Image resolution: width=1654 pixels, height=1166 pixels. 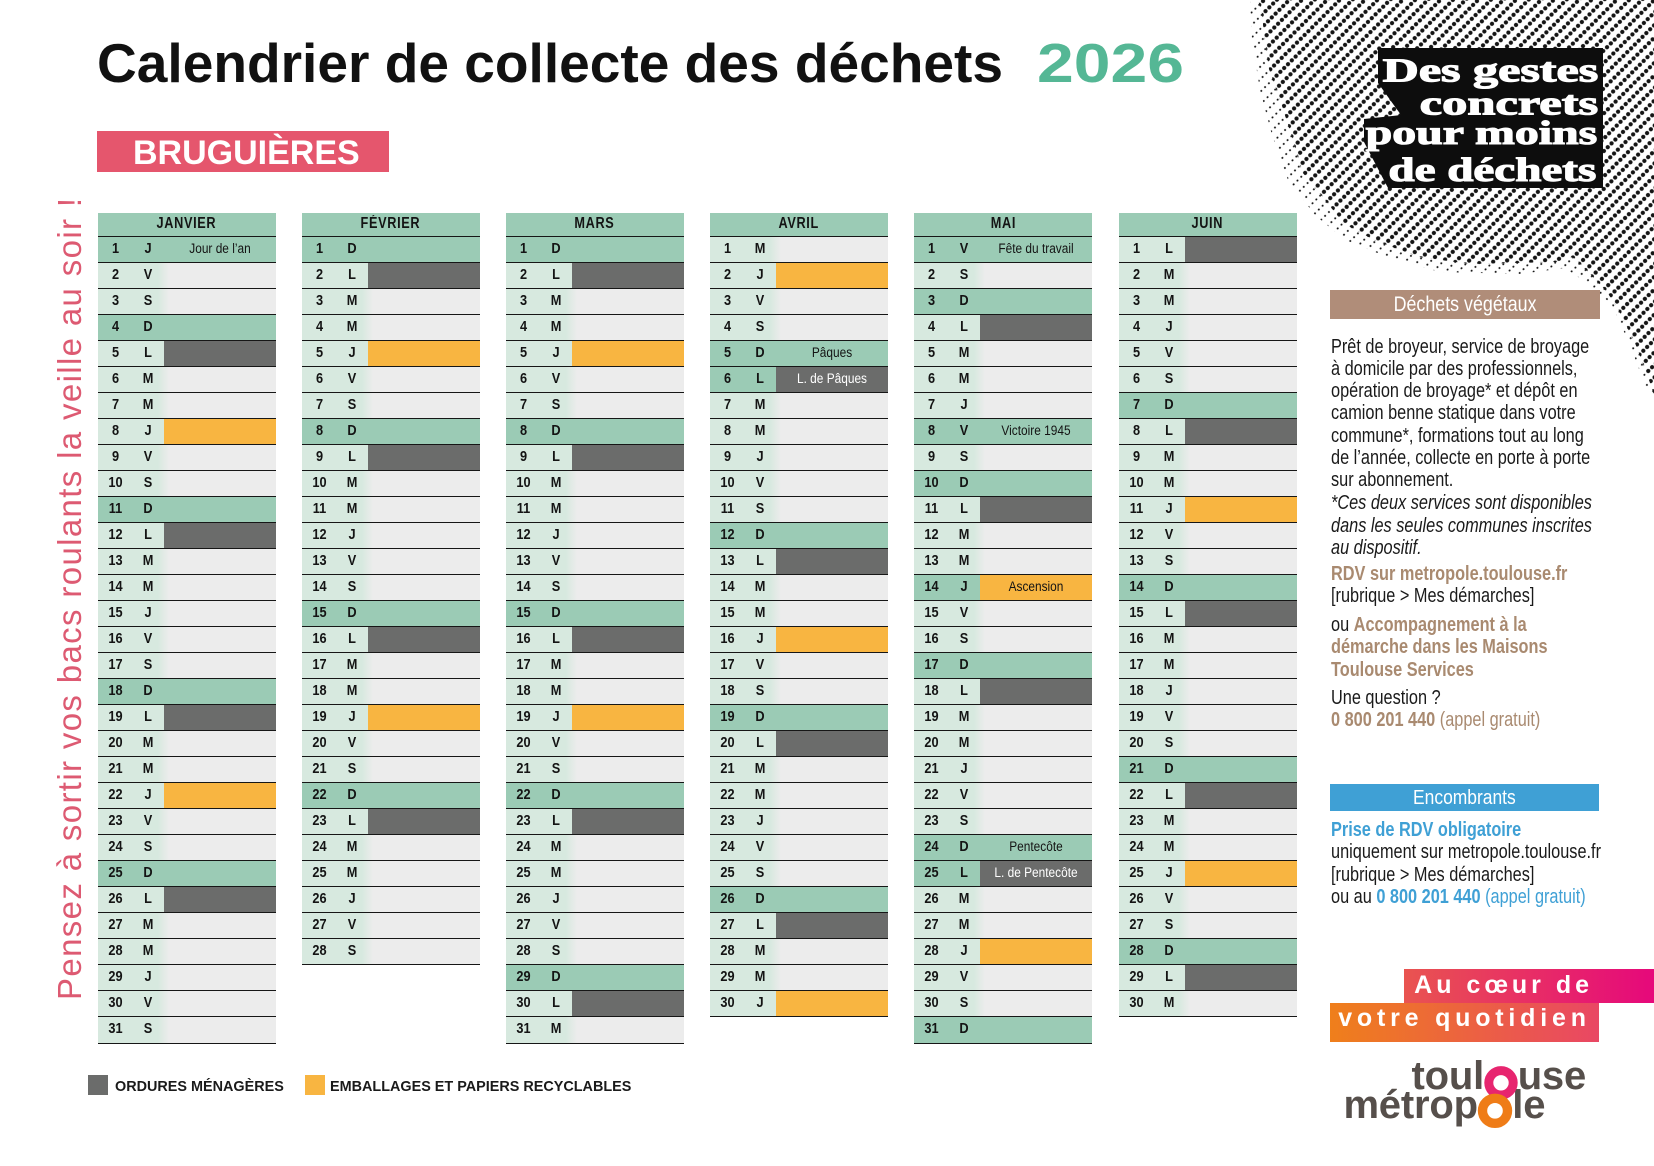 What do you see at coordinates (550, 63) in the screenshot?
I see `svg-text:Calendrier de collecte des déc: Calendrier de collecte des déchets` at bounding box center [550, 63].